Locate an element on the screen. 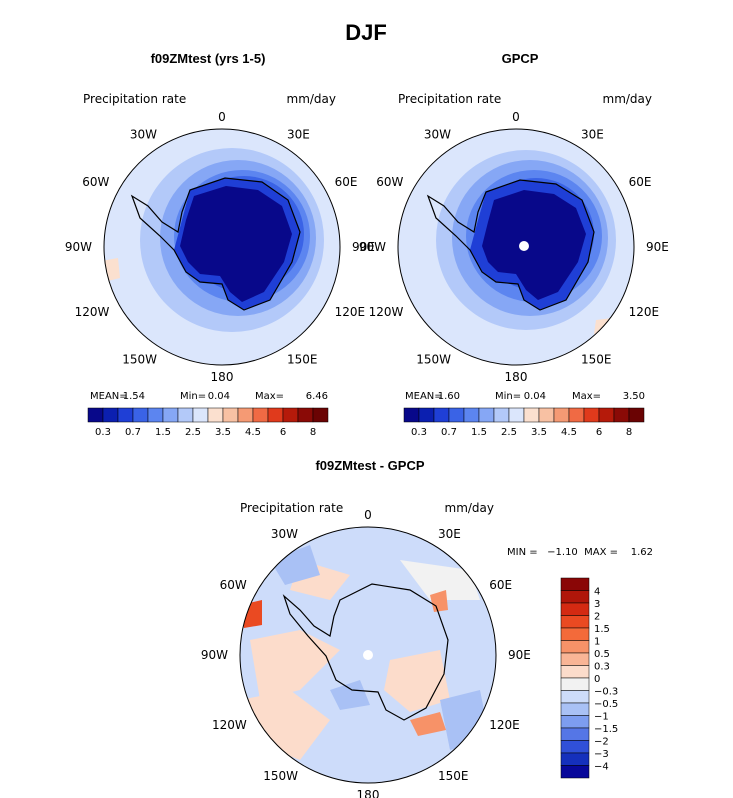 Image resolution: width=733 pixels, height=798 pixels. colorbar-tick-label: −4 is located at coordinates (601, 767).